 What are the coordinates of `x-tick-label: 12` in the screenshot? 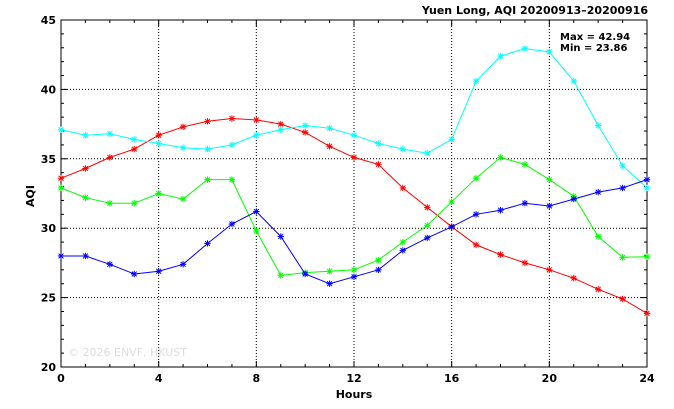 It's located at (353, 378).